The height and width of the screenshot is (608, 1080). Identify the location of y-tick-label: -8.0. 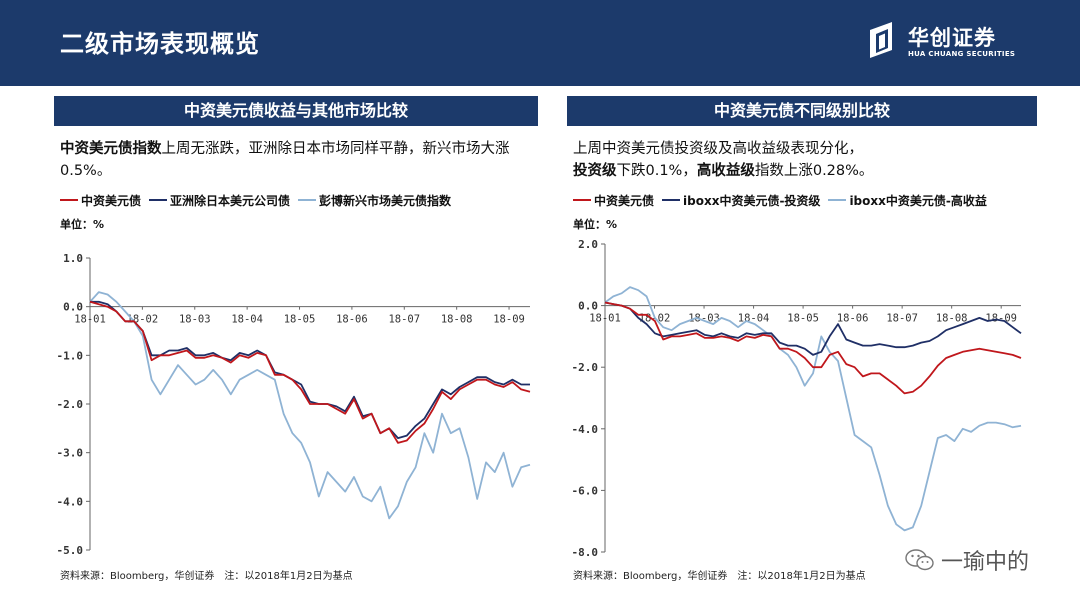
(585, 552).